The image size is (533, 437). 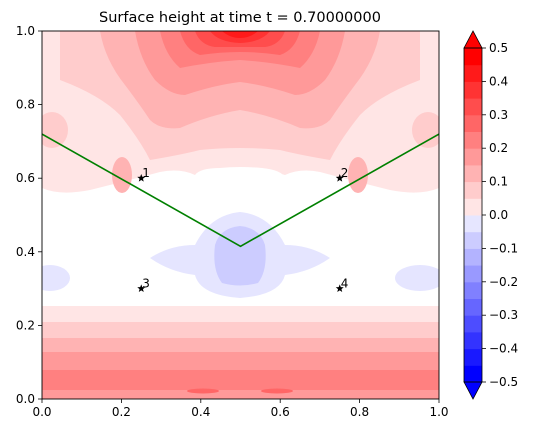 What do you see at coordinates (473, 39) in the screenshot?
I see `colorbar-extend-max` at bounding box center [473, 39].